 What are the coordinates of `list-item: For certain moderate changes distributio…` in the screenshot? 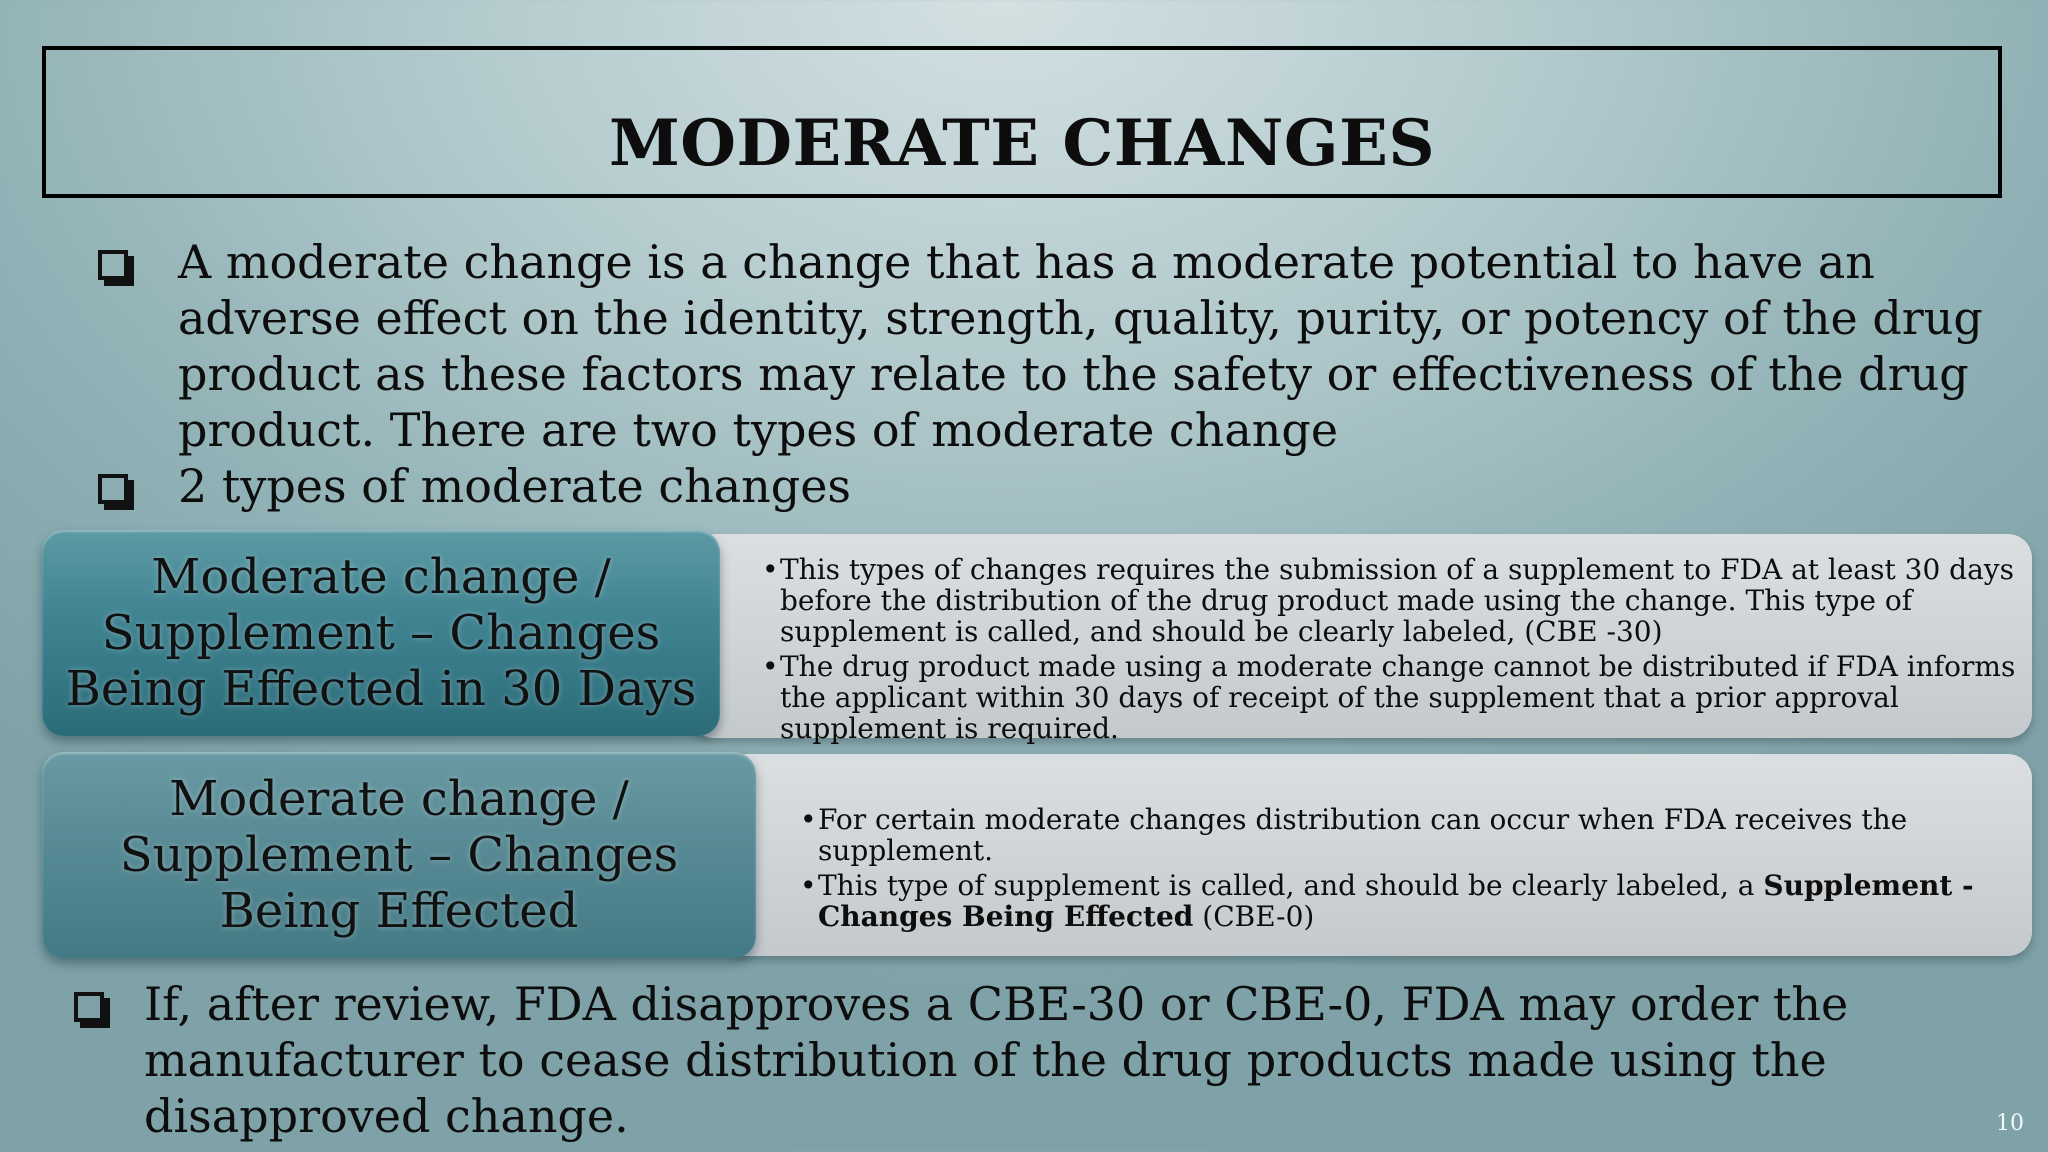 It's located at (1424, 835).